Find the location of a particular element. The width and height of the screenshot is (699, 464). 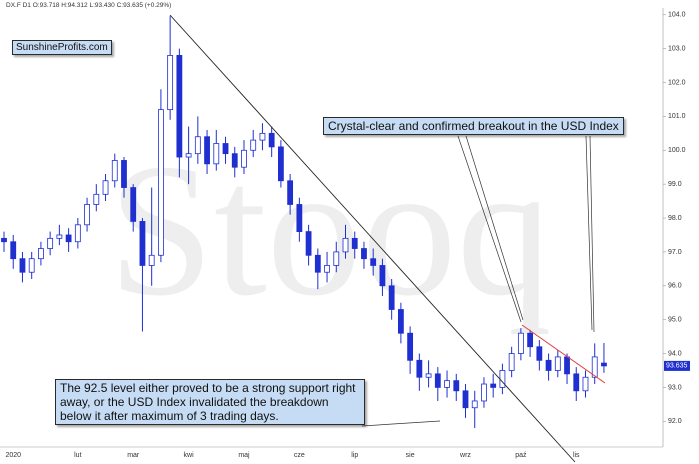

x-tick-label: sie is located at coordinates (410, 455).